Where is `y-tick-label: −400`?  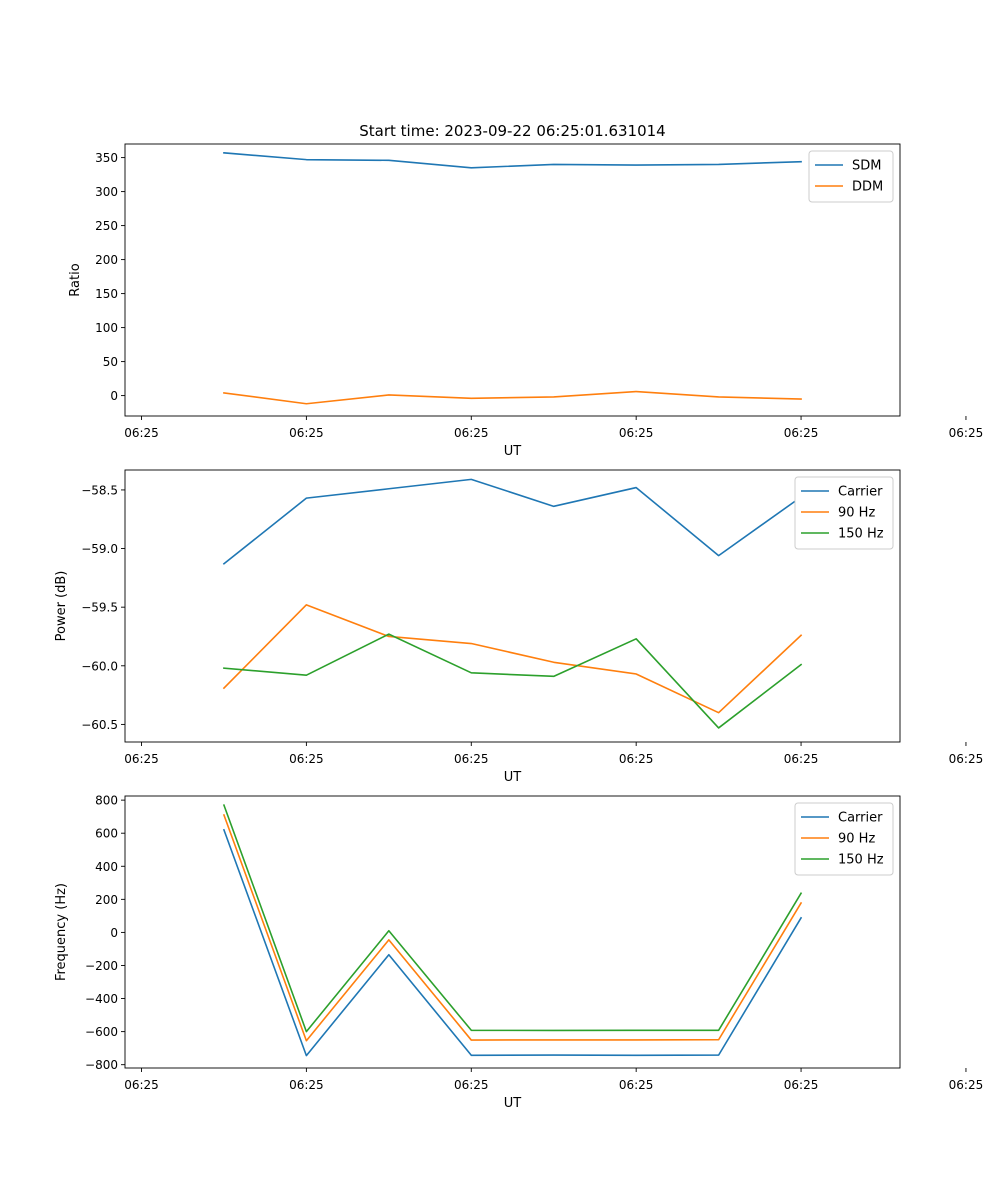
y-tick-label: −400 is located at coordinates (101, 999).